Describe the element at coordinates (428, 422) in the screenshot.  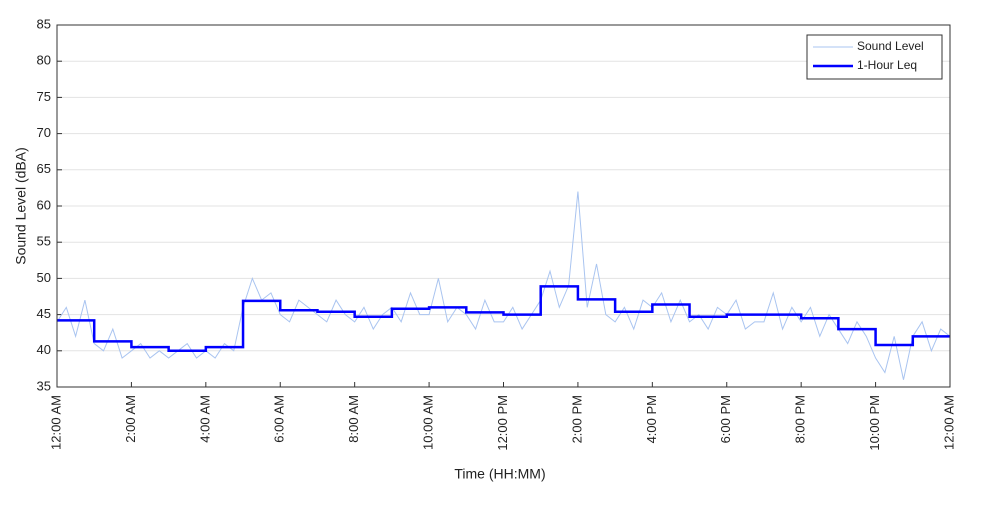
I see `x-tick-label: 10:00 AM` at that location.